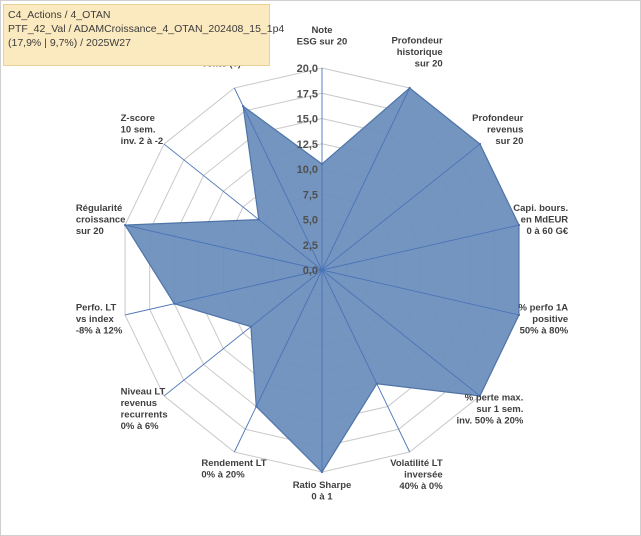 The width and height of the screenshot is (641, 536). What do you see at coordinates (544, 331) in the screenshot?
I see `axis-label-line: 50% à 80%` at bounding box center [544, 331].